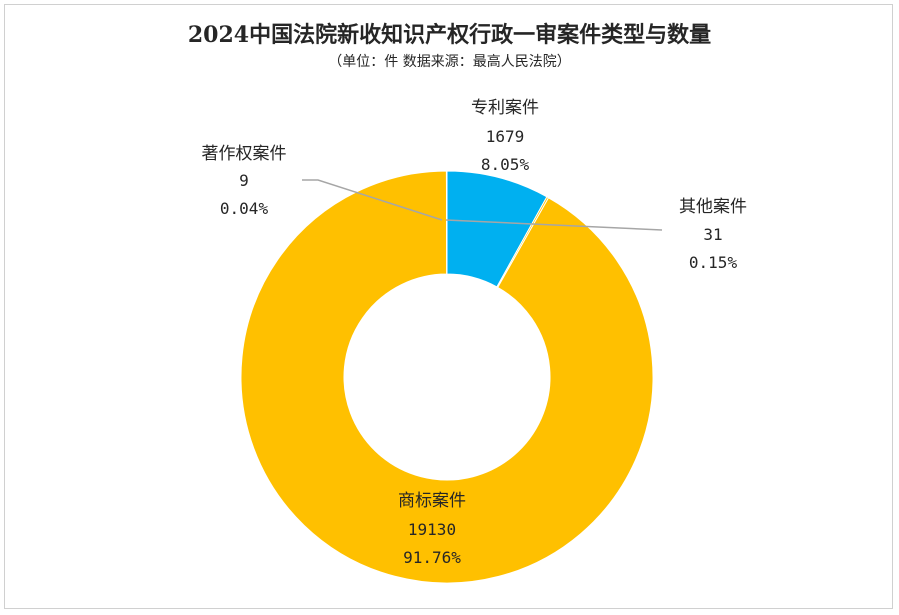 This screenshot has height=615, width=899. What do you see at coordinates (244, 154) in the screenshot?
I see `label-copyright-name: 著作权案件` at bounding box center [244, 154].